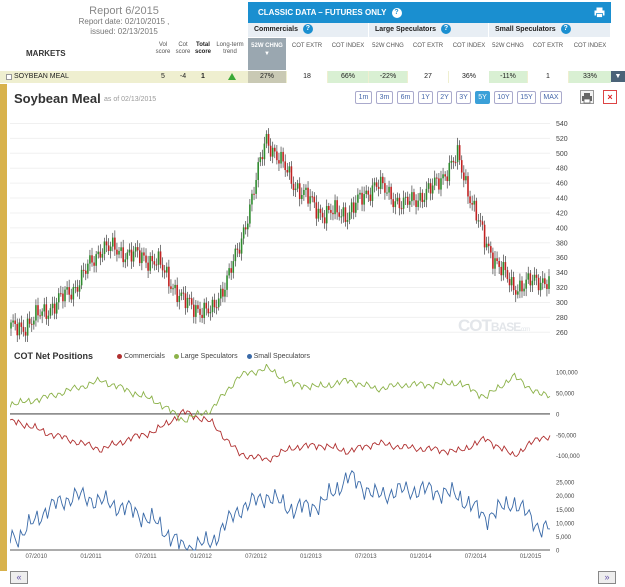 Image resolution: width=625 pixels, height=587 pixels. I want to click on price-tick-label: 280, so click(562, 318).